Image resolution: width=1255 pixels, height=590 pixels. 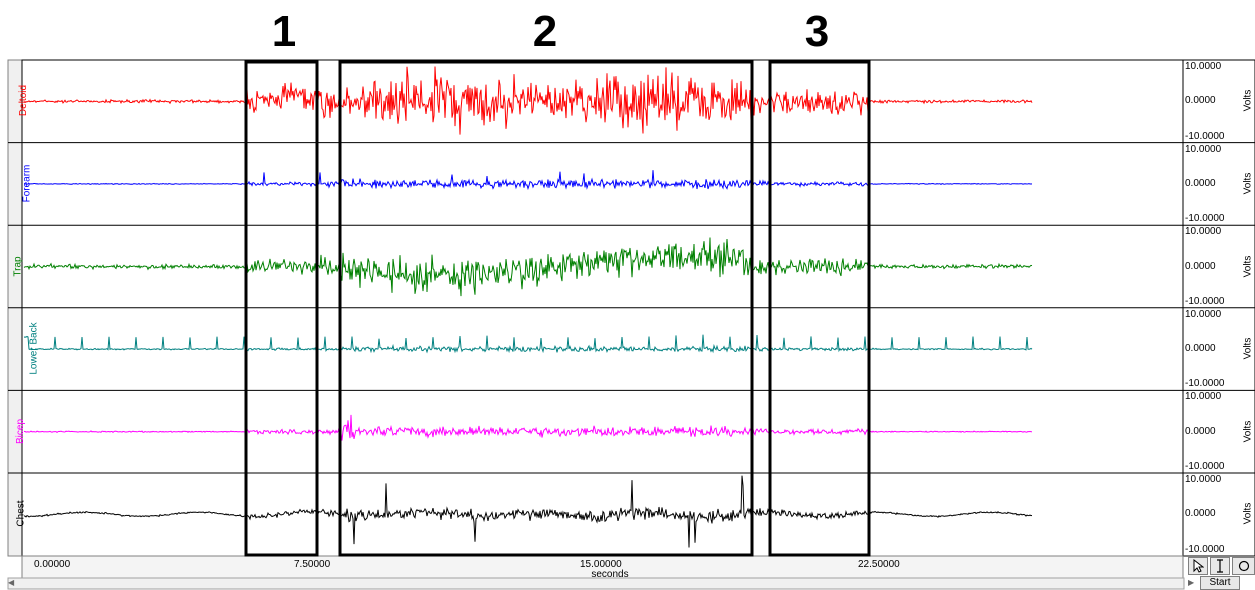 I want to click on ibeam-icon, so click(x=1220, y=566).